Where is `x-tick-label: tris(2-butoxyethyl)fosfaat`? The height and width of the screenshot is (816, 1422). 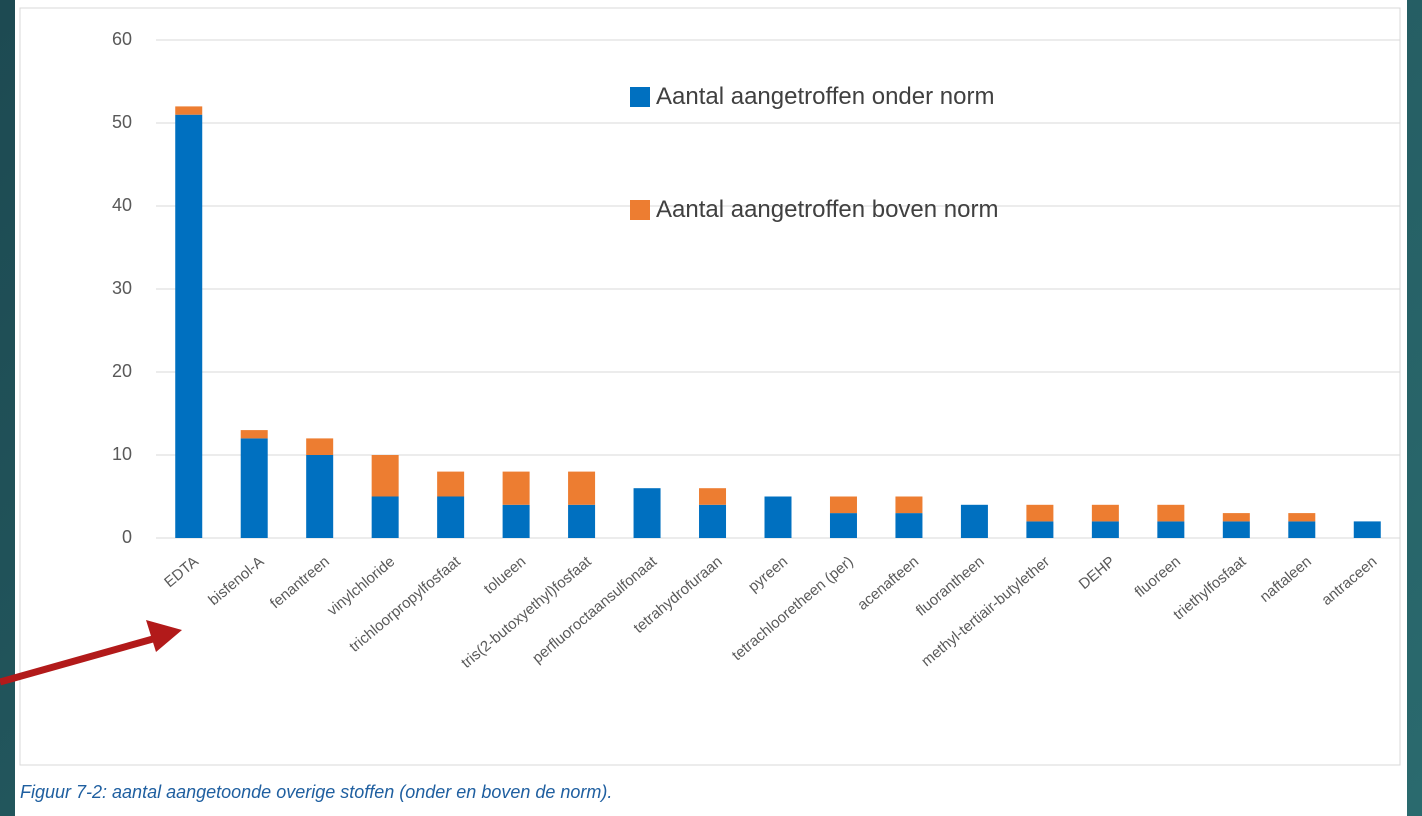
x-tick-label: tris(2-butoxyethyl)fosfaat is located at coordinates (526, 612).